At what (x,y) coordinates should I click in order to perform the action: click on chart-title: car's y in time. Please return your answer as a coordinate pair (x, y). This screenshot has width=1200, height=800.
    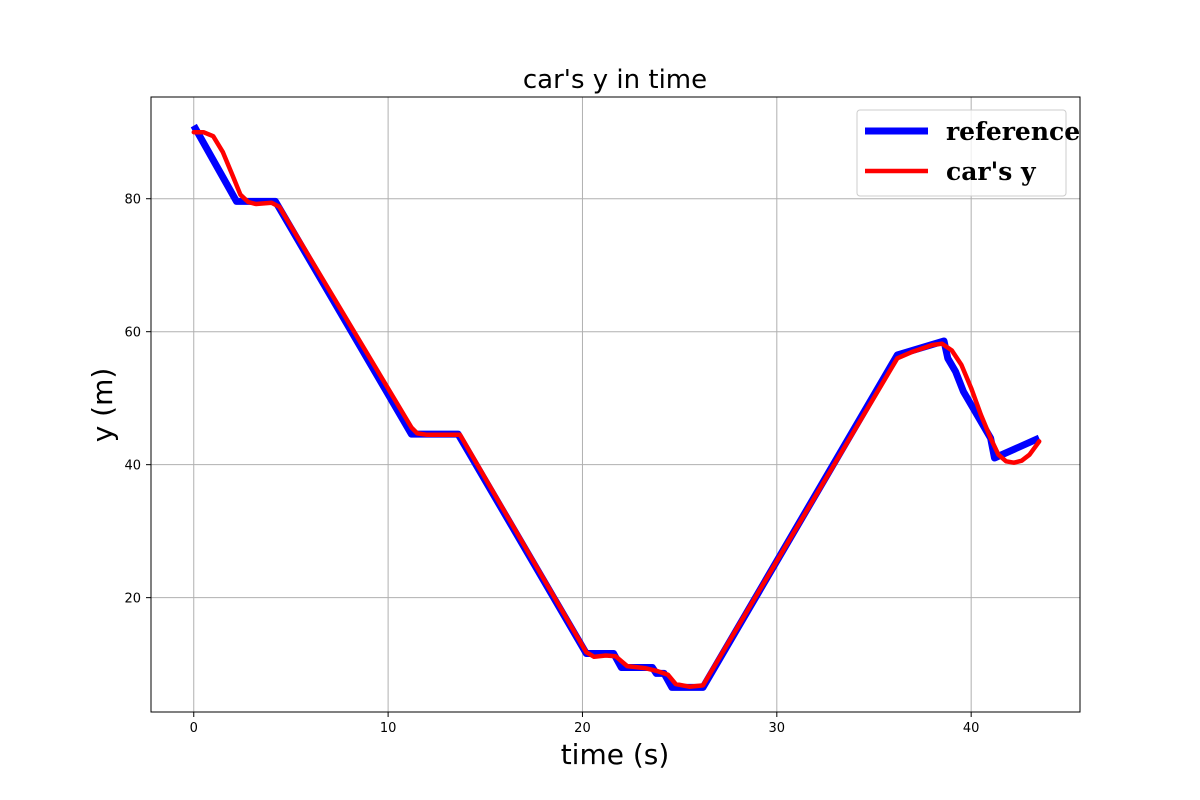
    Looking at the image, I should click on (615, 80).